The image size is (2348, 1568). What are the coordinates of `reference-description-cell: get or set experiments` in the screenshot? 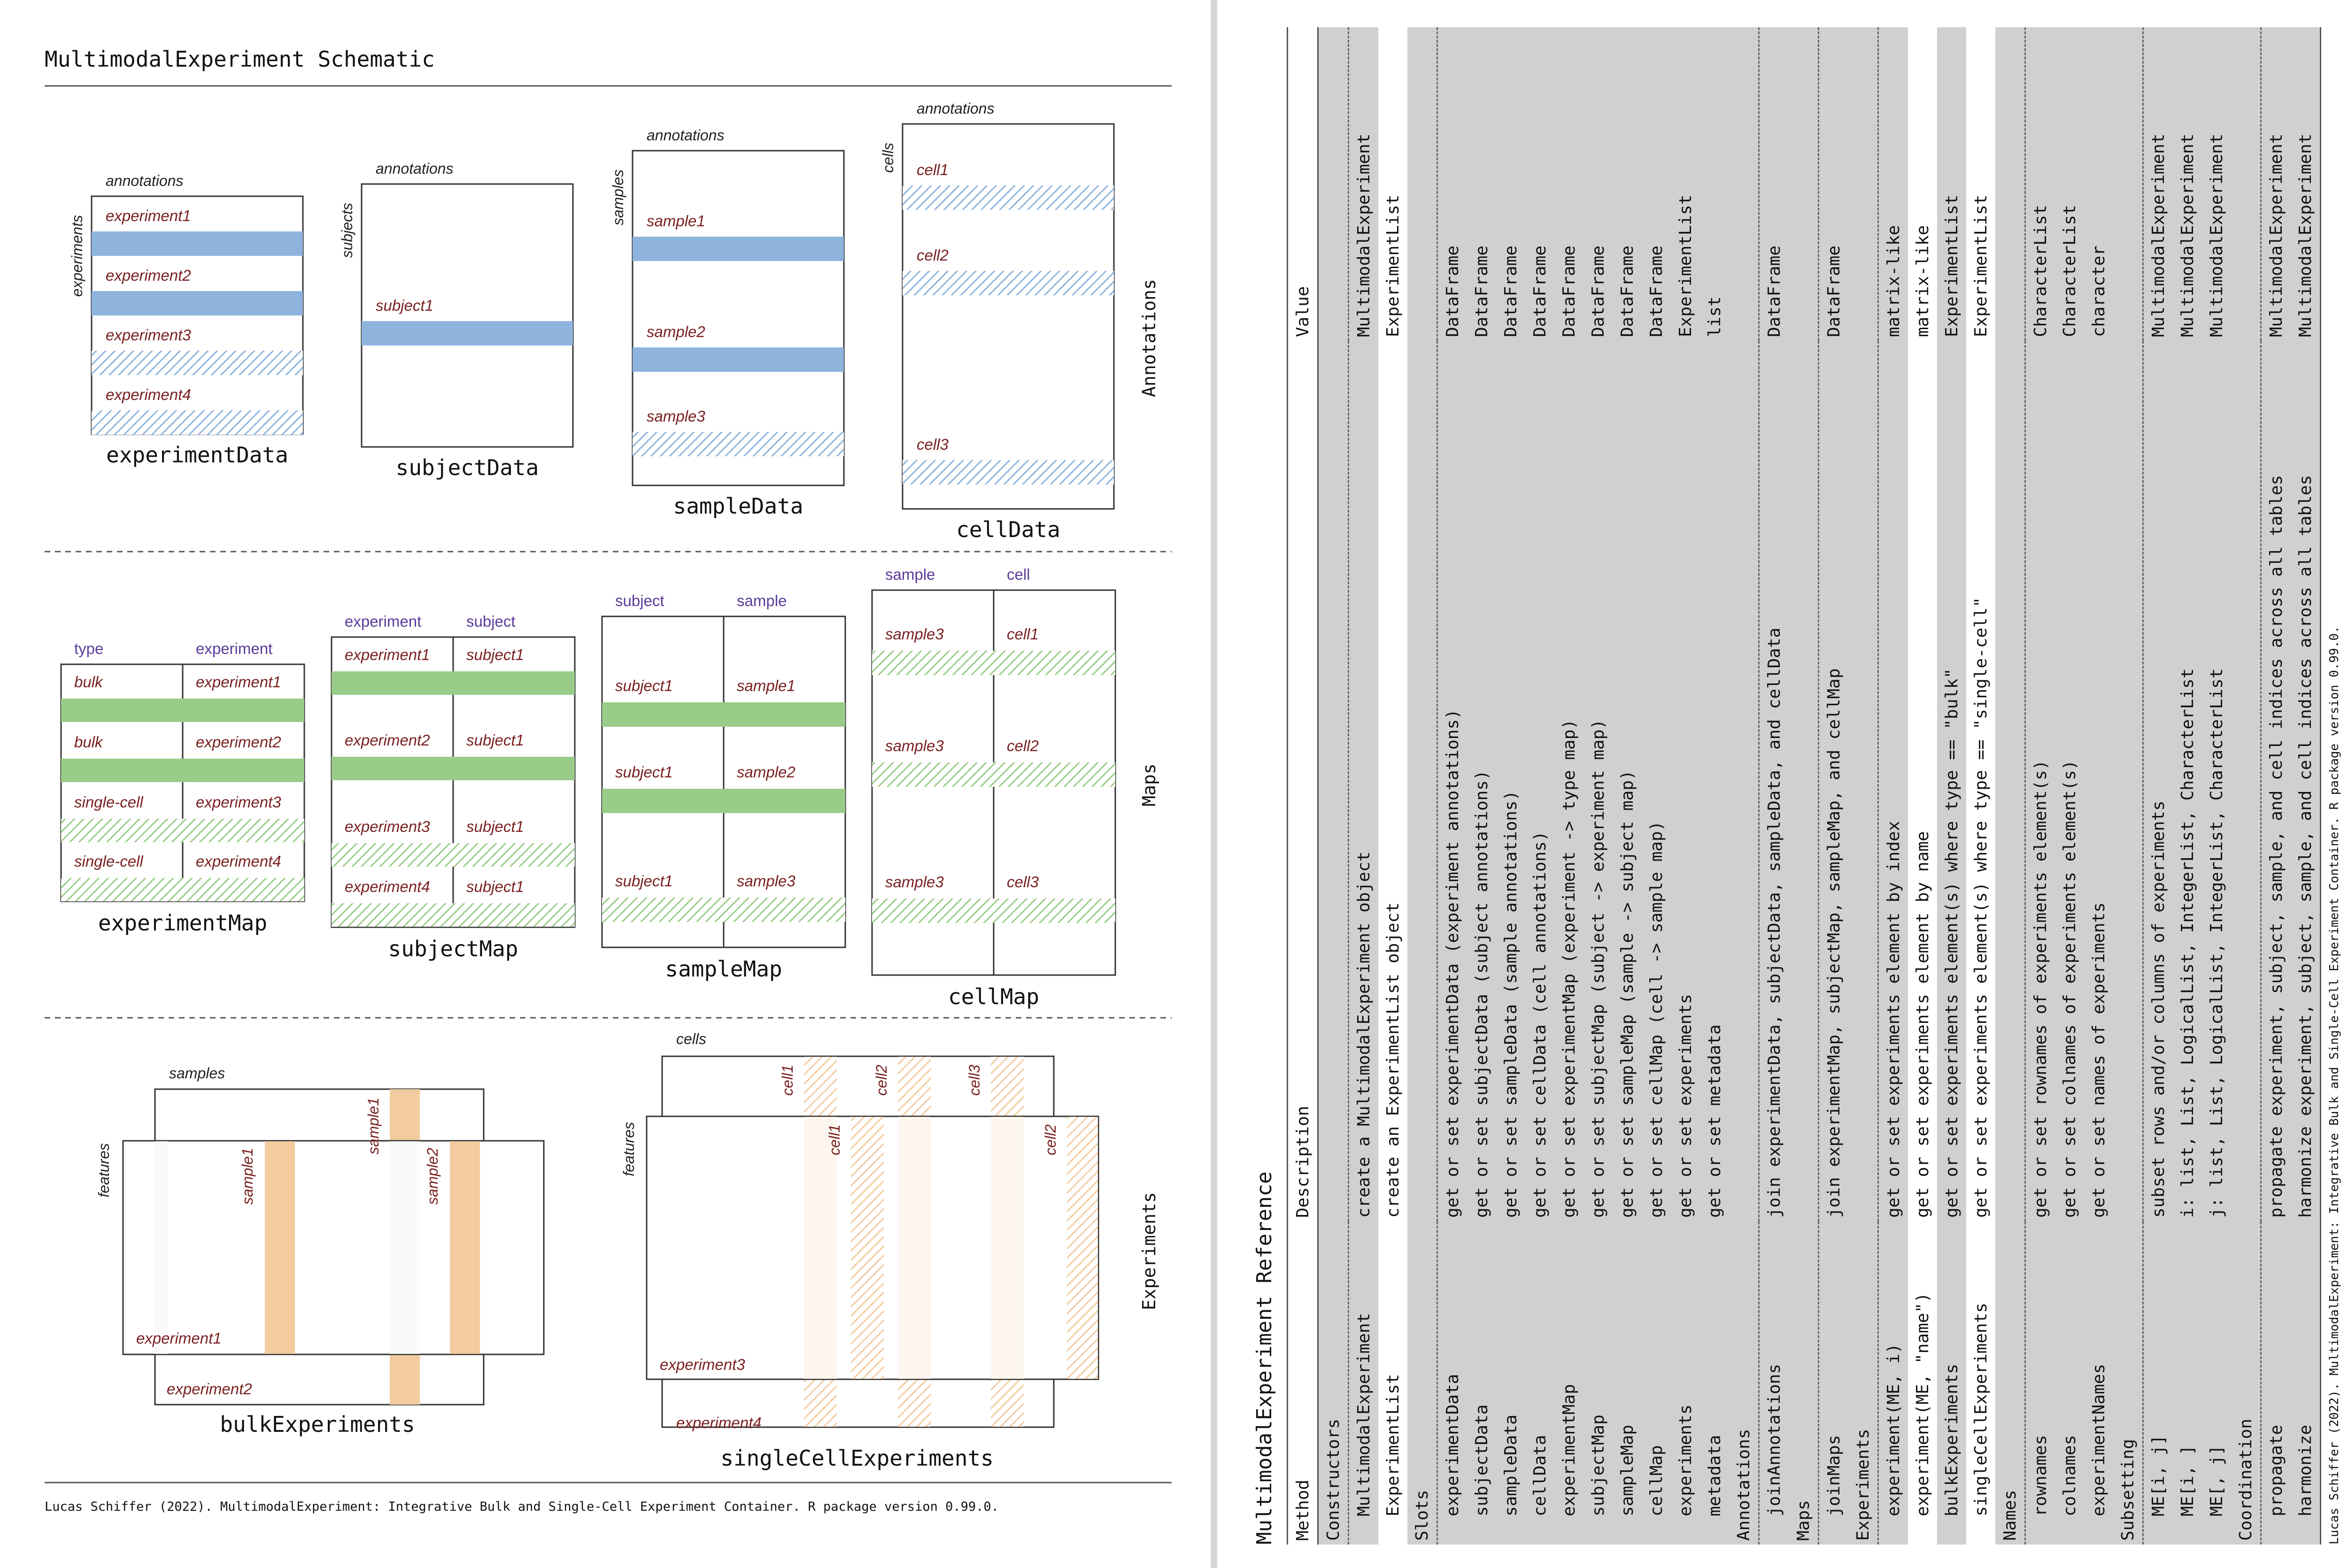 It's located at (1686, 1106).